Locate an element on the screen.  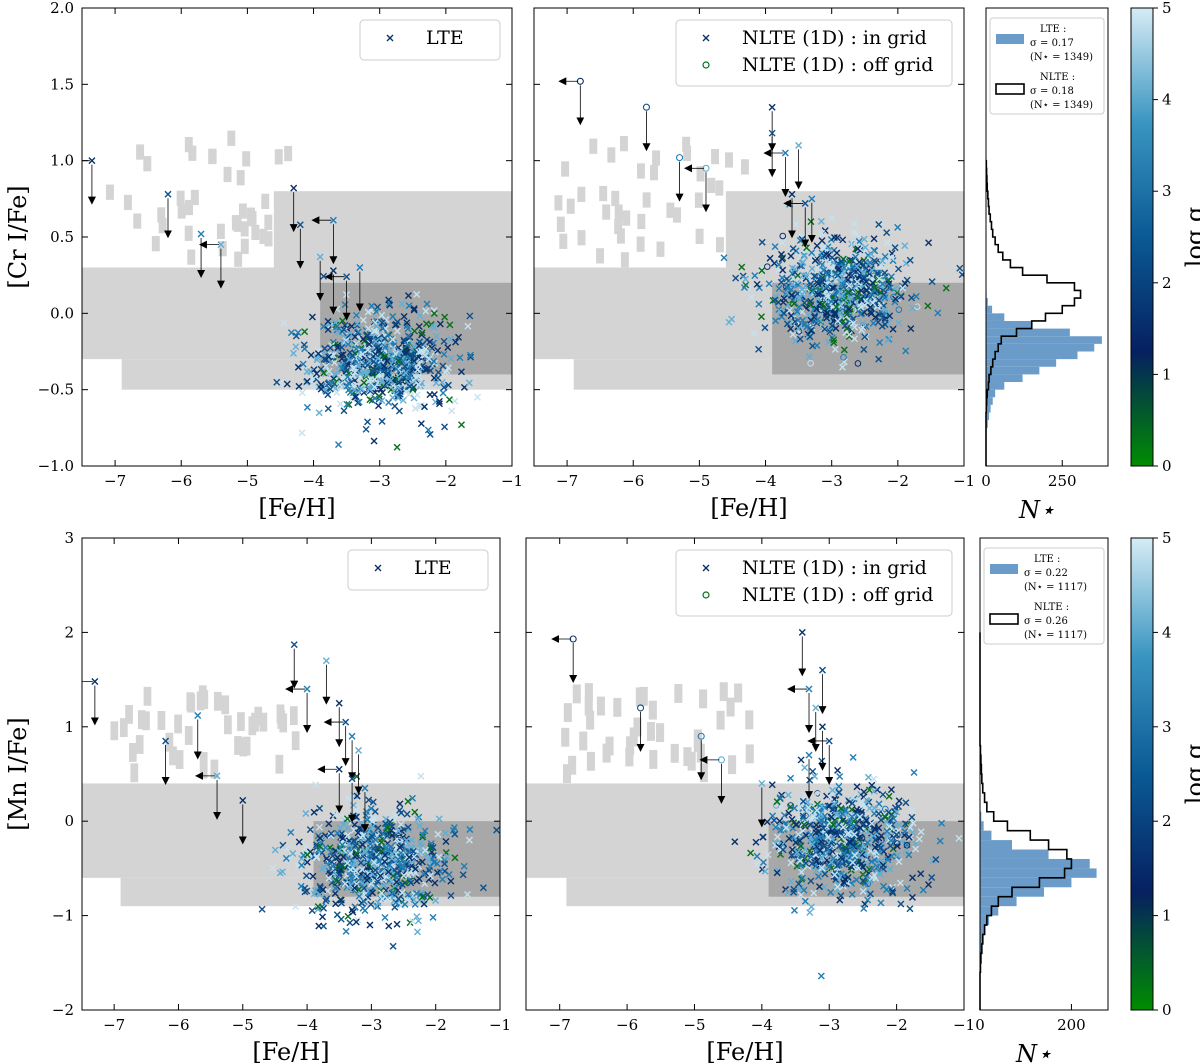
cr-lte-legend: LTE is located at coordinates (430, 40).